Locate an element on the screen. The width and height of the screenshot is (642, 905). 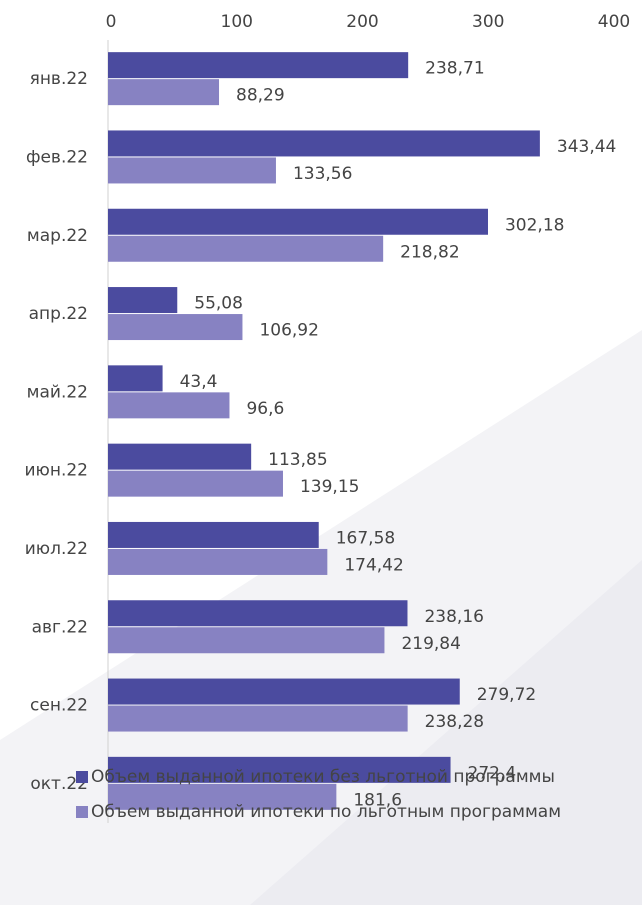
data-label: 113,85 is located at coordinates (297, 460).